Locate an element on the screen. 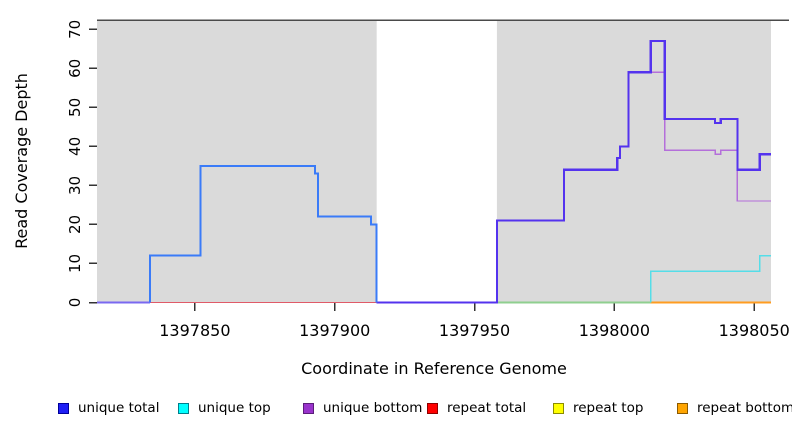 This screenshot has height=432, width=792. y-tick-label: 60 is located at coordinates (75, 68).